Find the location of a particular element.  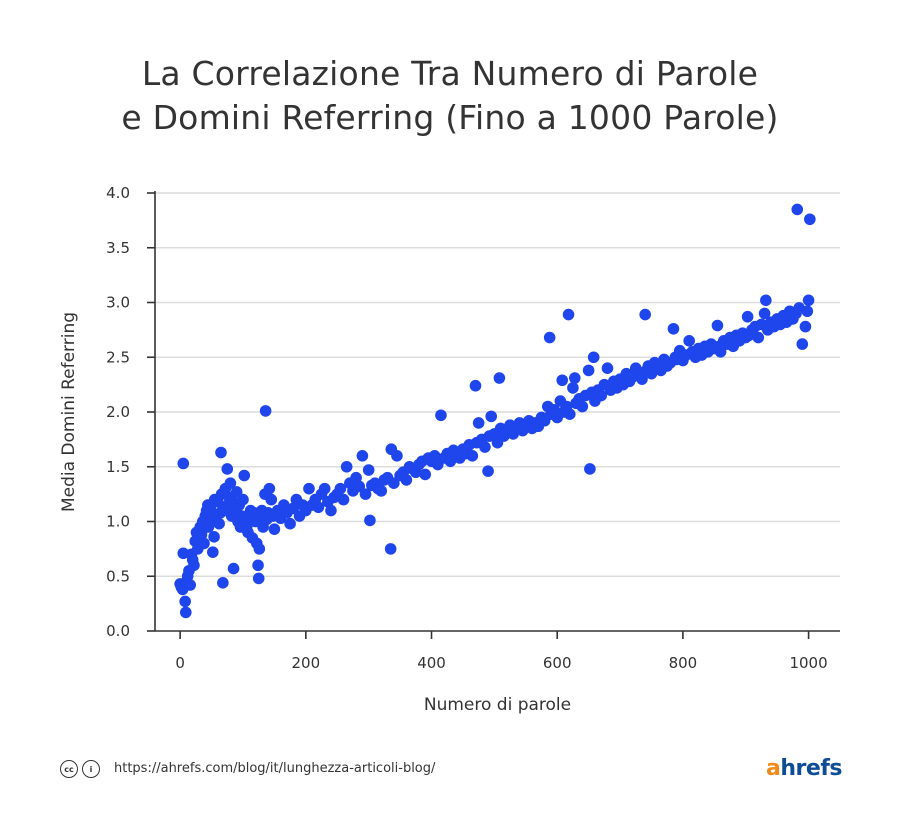

y-axis-label: Media Domini Referring is located at coordinates (69, 412).